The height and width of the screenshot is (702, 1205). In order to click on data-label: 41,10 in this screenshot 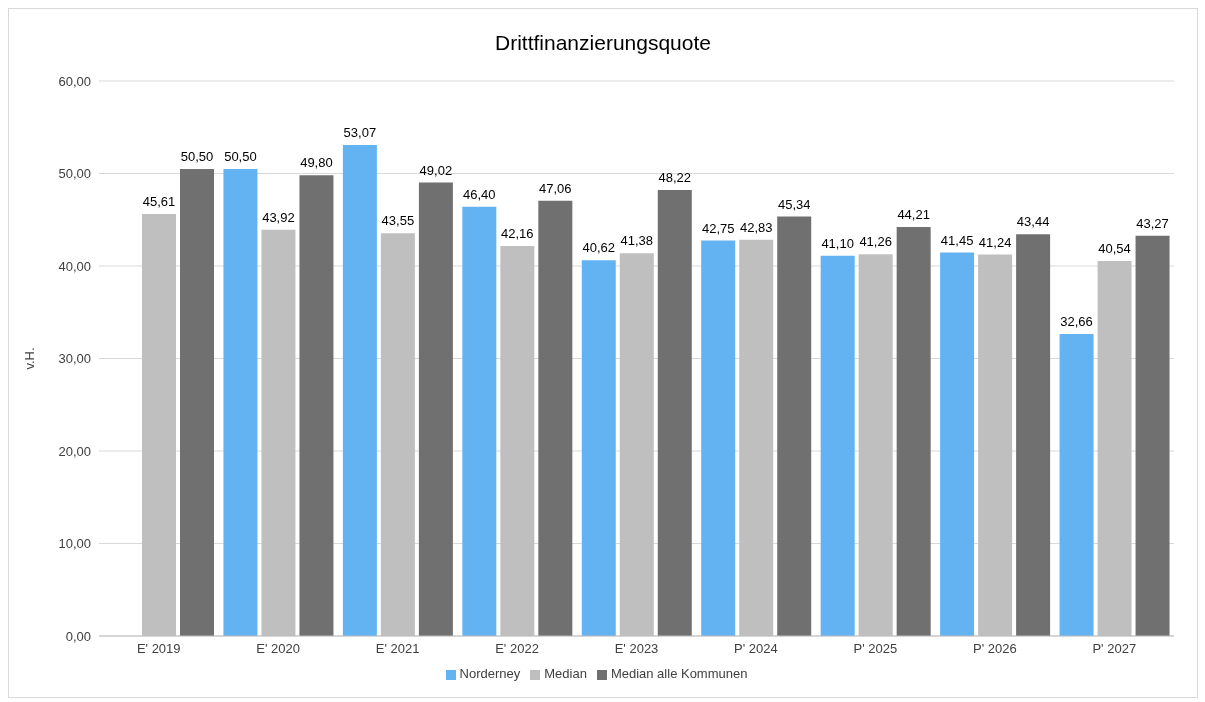, I will do `click(837, 243)`.